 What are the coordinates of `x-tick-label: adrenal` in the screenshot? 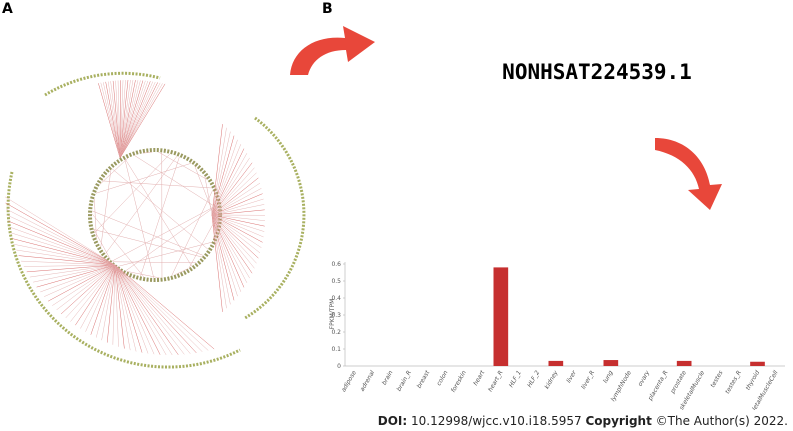 It's located at (368, 381).